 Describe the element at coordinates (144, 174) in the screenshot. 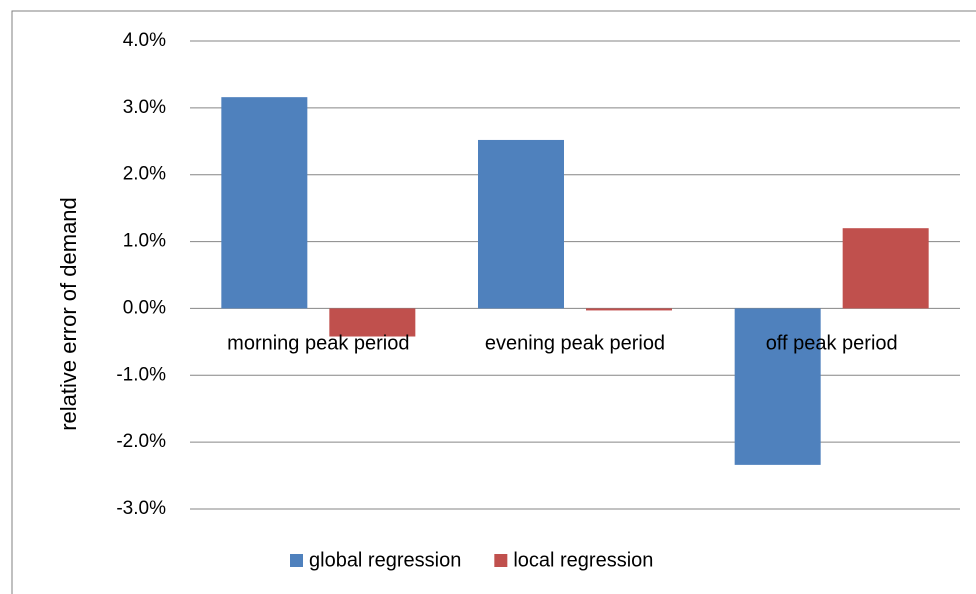

I see `y-tick-label: 2.0%` at that location.